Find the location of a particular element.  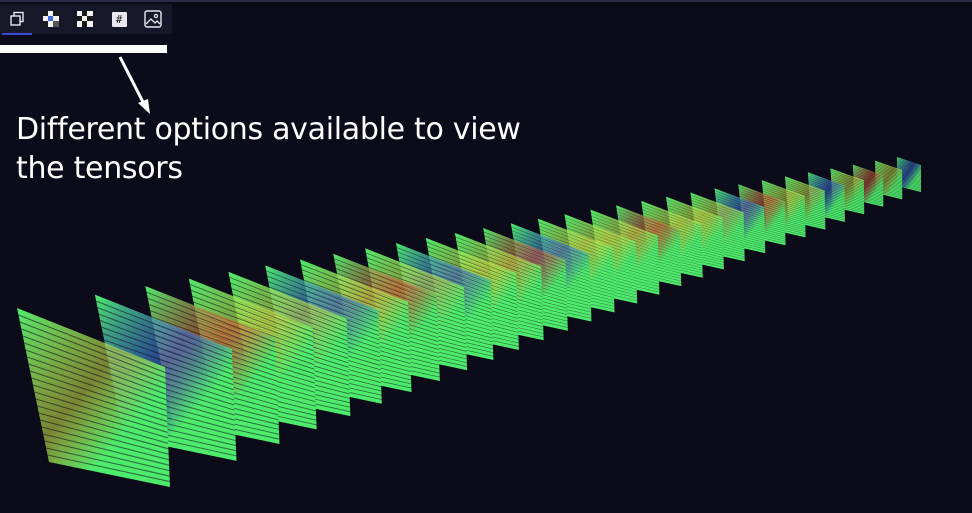

view-3d-button is located at coordinates (17, 19).